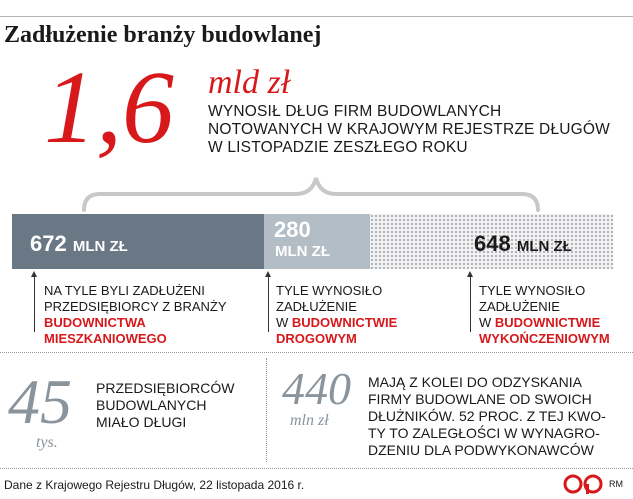 The height and width of the screenshot is (499, 633). I want to click on stat-line: DZENIU DLA PODWYKONAWCÓW, so click(481, 450).